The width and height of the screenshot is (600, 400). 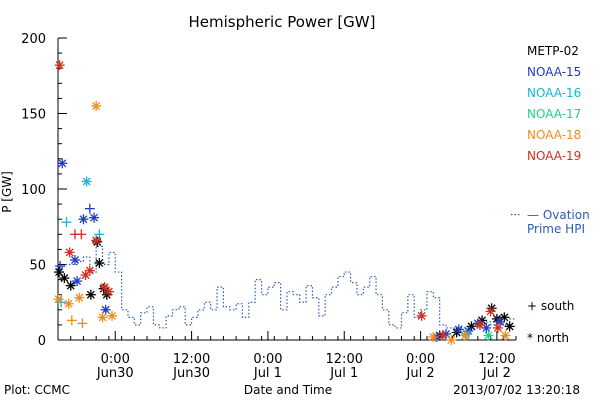 What do you see at coordinates (554, 93) in the screenshot?
I see `legend-entry-noaa-16: NOAA-16` at bounding box center [554, 93].